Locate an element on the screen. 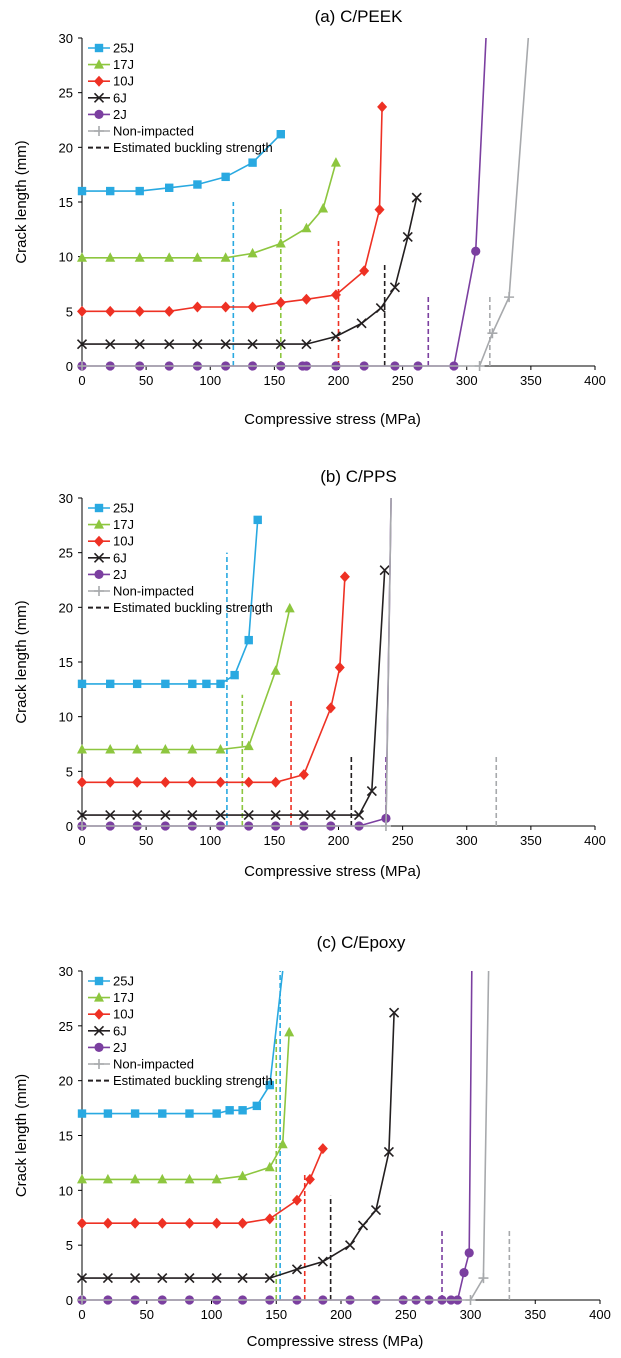  chart-title: (b) C/PPS is located at coordinates (358, 476).